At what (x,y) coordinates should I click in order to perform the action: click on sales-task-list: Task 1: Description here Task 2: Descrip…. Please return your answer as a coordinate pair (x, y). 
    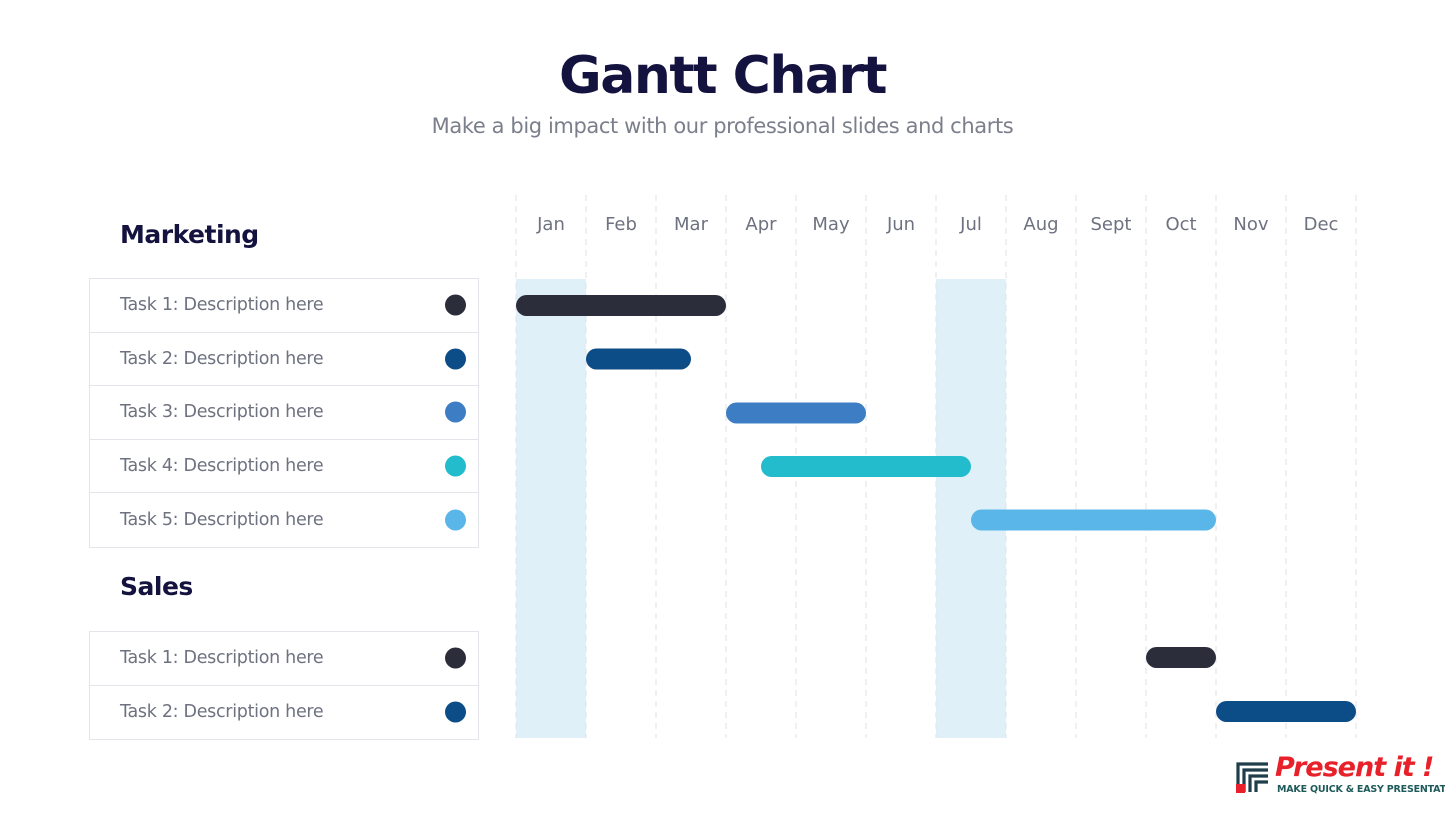
    Looking at the image, I should click on (284, 685).